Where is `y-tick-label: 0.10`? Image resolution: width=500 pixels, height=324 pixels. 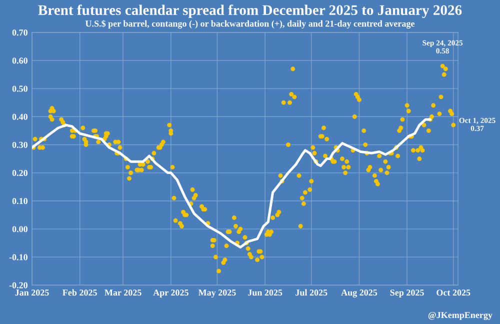
y-tick-label: 0.10 is located at coordinates (20, 201).